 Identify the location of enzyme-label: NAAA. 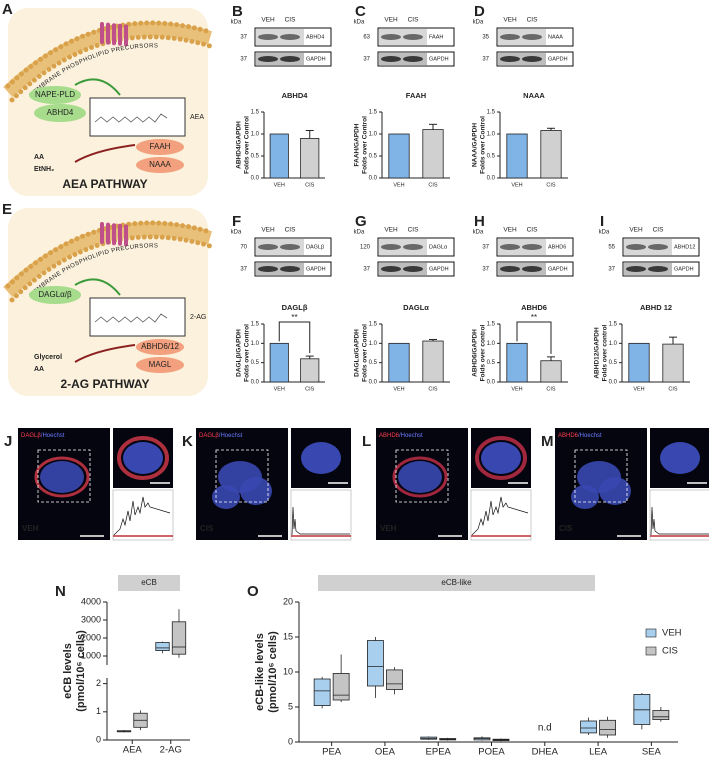
(160, 164).